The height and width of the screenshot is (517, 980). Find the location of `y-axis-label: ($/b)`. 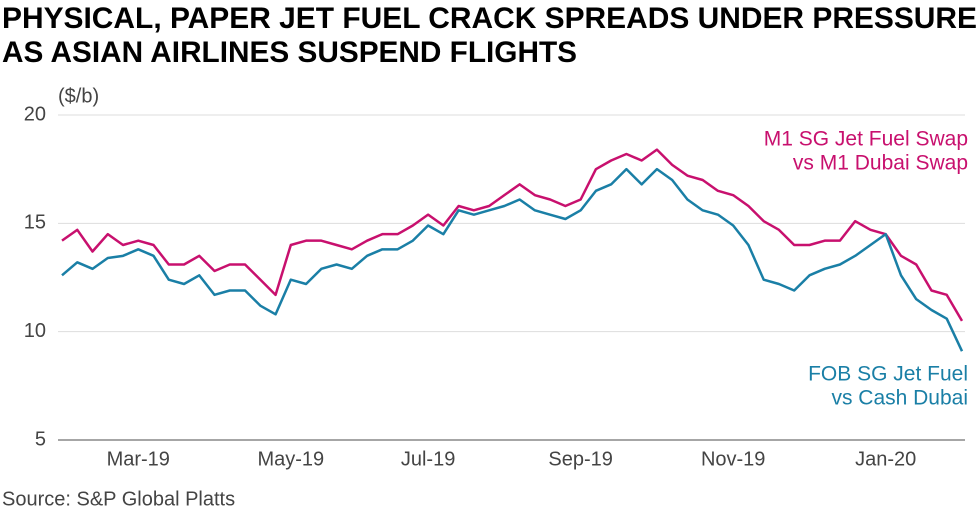

y-axis-label: ($/b) is located at coordinates (78, 96).